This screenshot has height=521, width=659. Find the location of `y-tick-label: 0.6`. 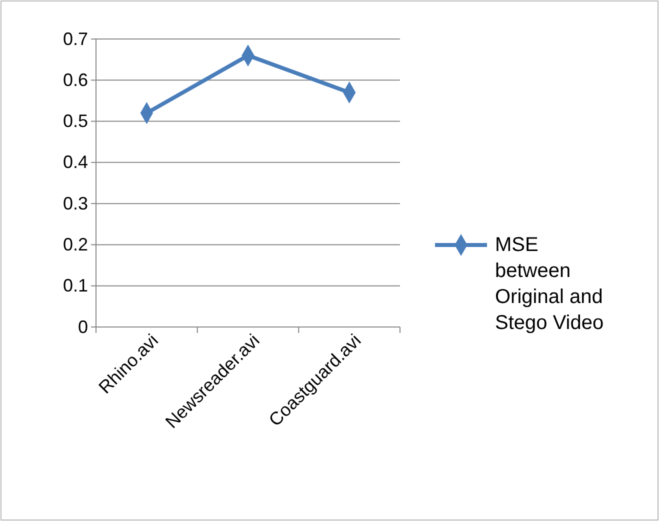

y-tick-label: 0.6 is located at coordinates (75, 80).